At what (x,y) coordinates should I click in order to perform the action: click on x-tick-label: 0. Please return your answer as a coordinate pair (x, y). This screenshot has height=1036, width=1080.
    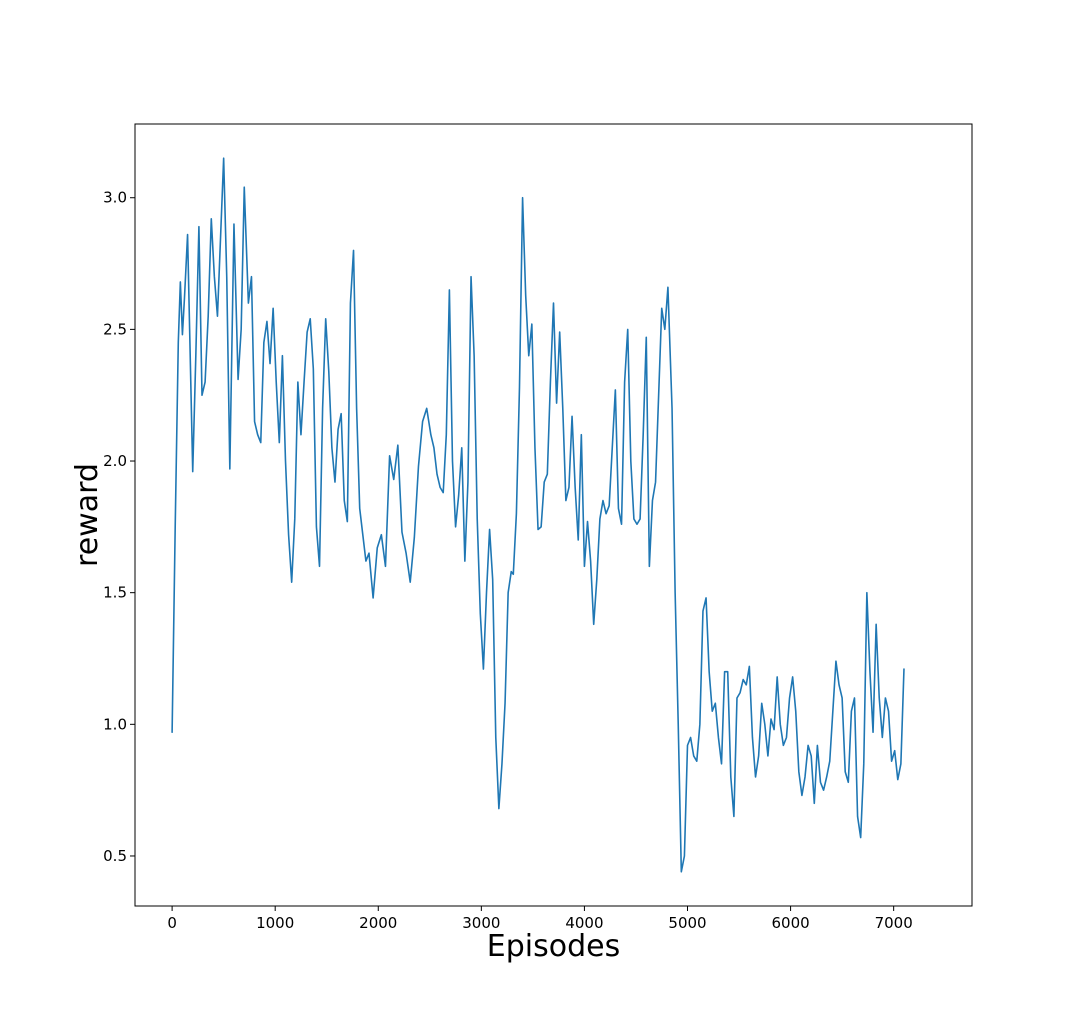
    Looking at the image, I should click on (172, 923).